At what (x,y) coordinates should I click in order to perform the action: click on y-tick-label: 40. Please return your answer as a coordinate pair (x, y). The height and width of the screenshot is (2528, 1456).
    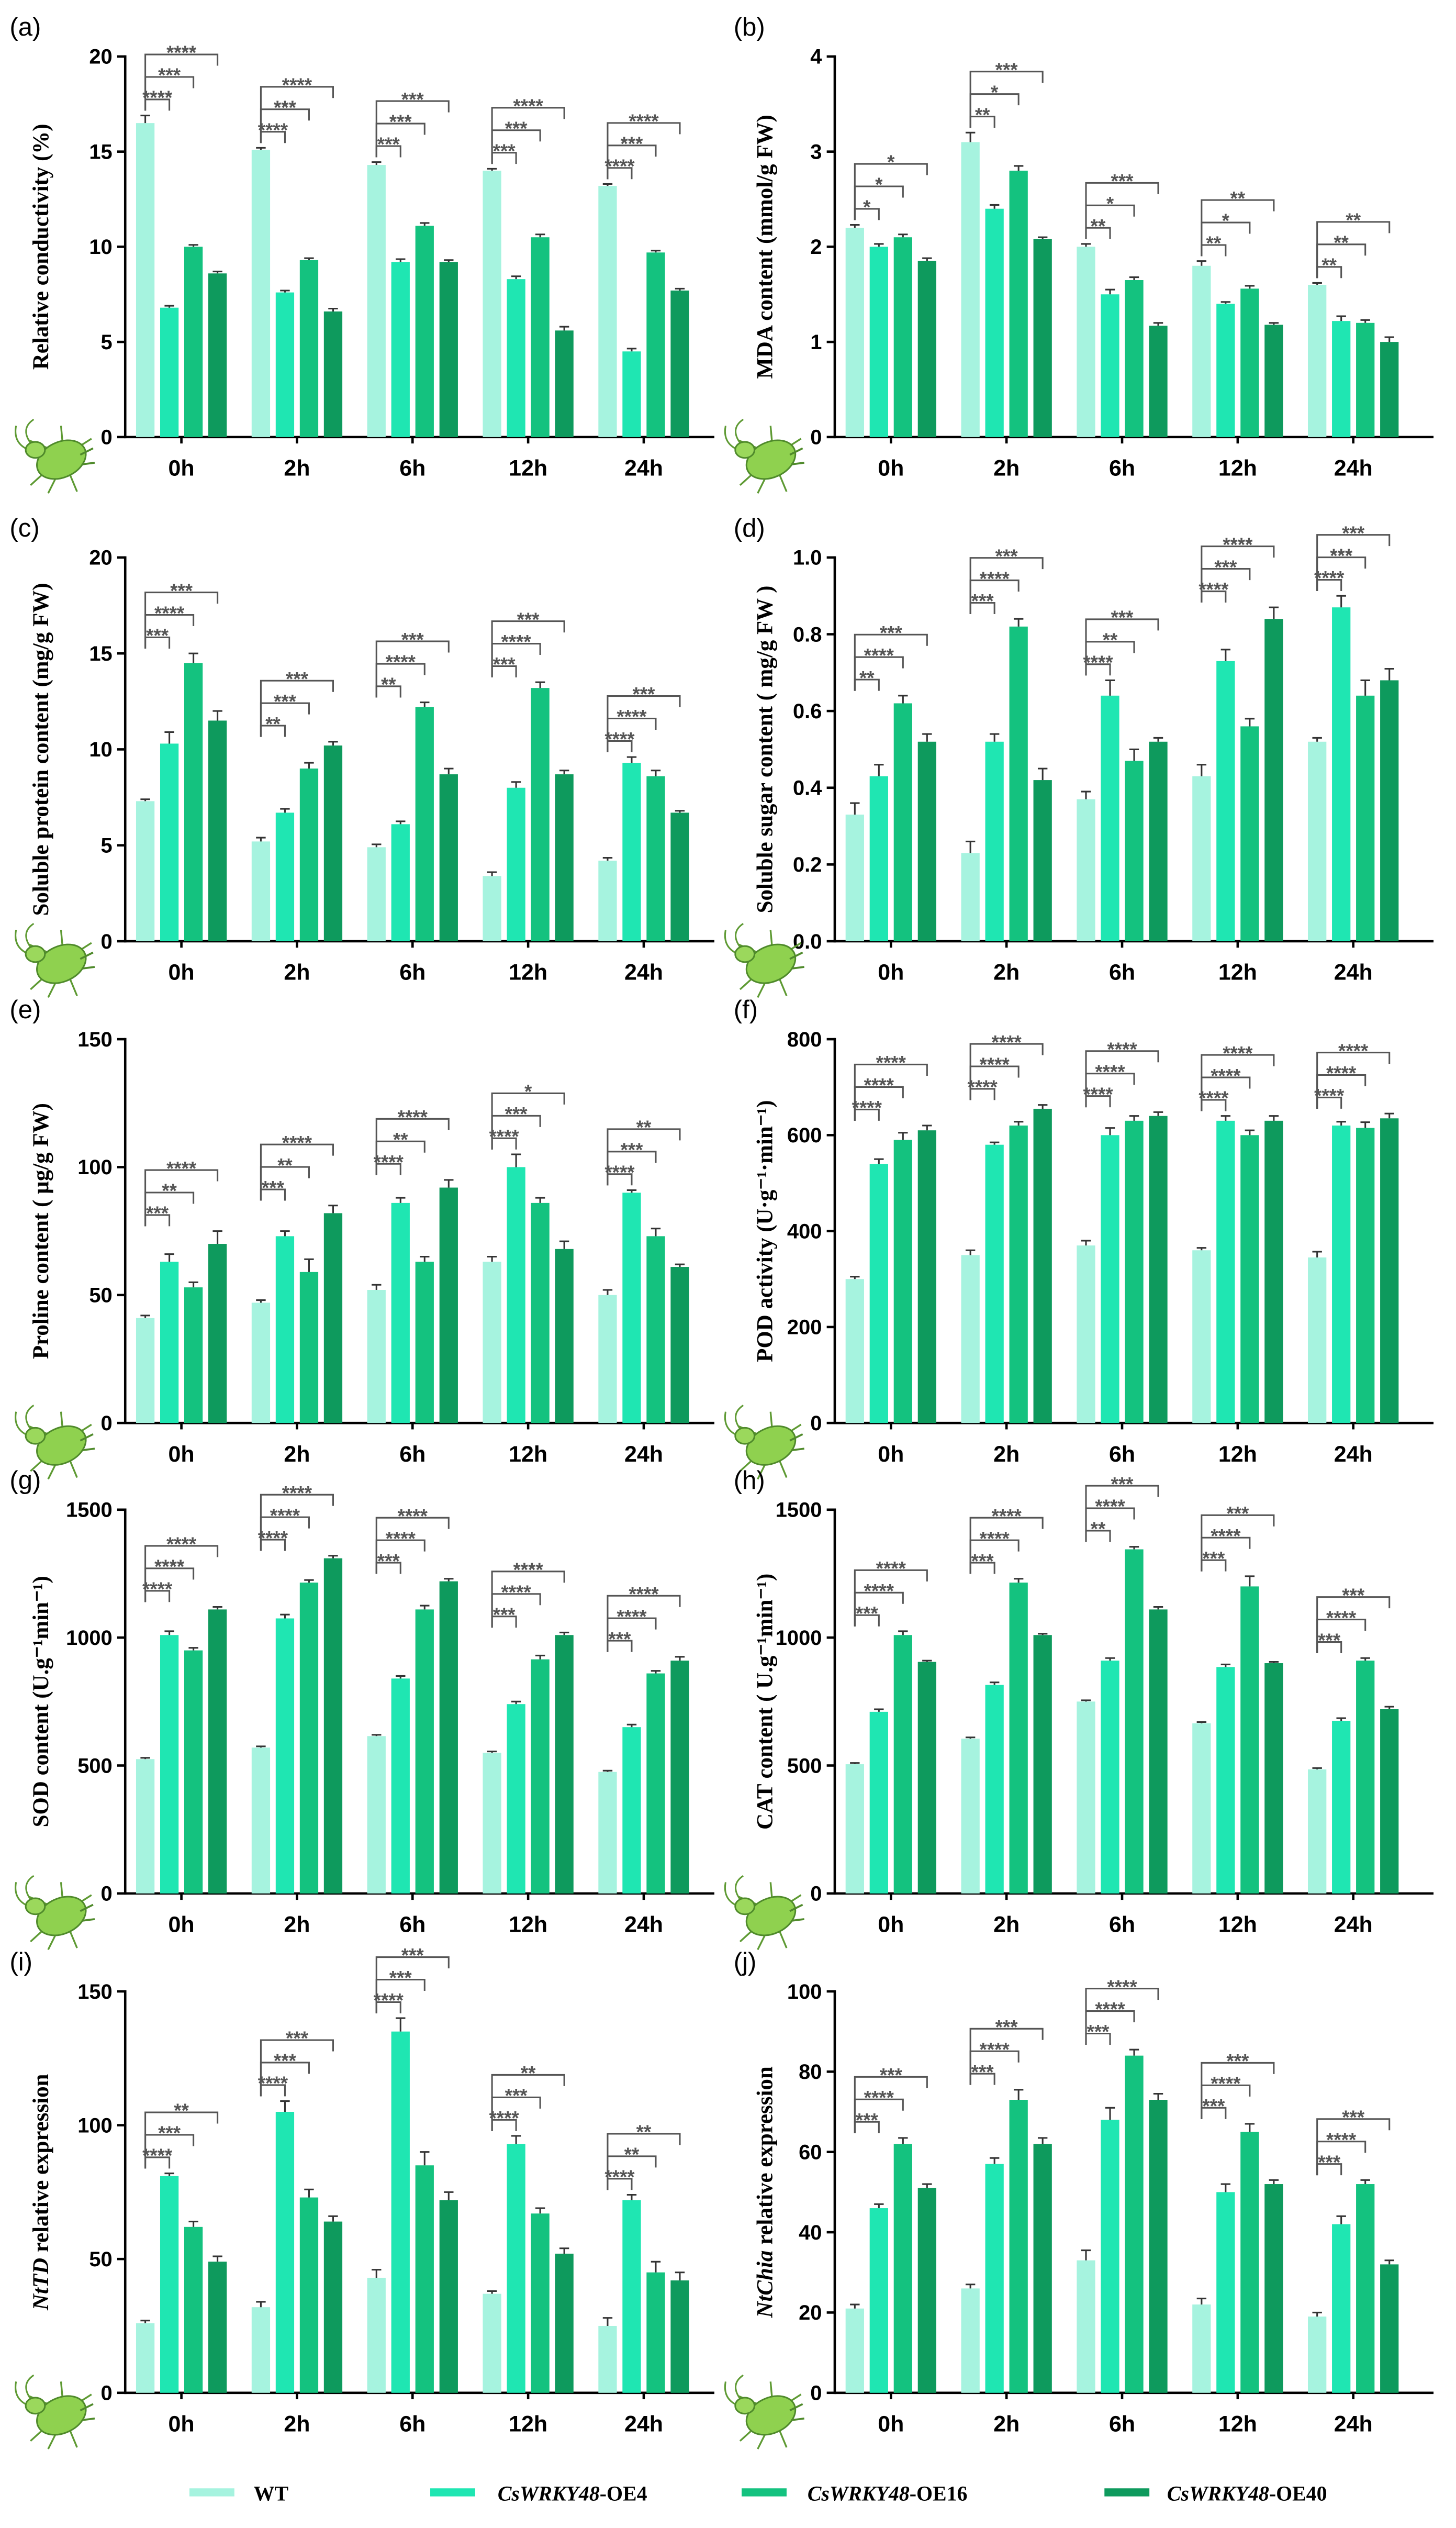
    Looking at the image, I should click on (810, 2233).